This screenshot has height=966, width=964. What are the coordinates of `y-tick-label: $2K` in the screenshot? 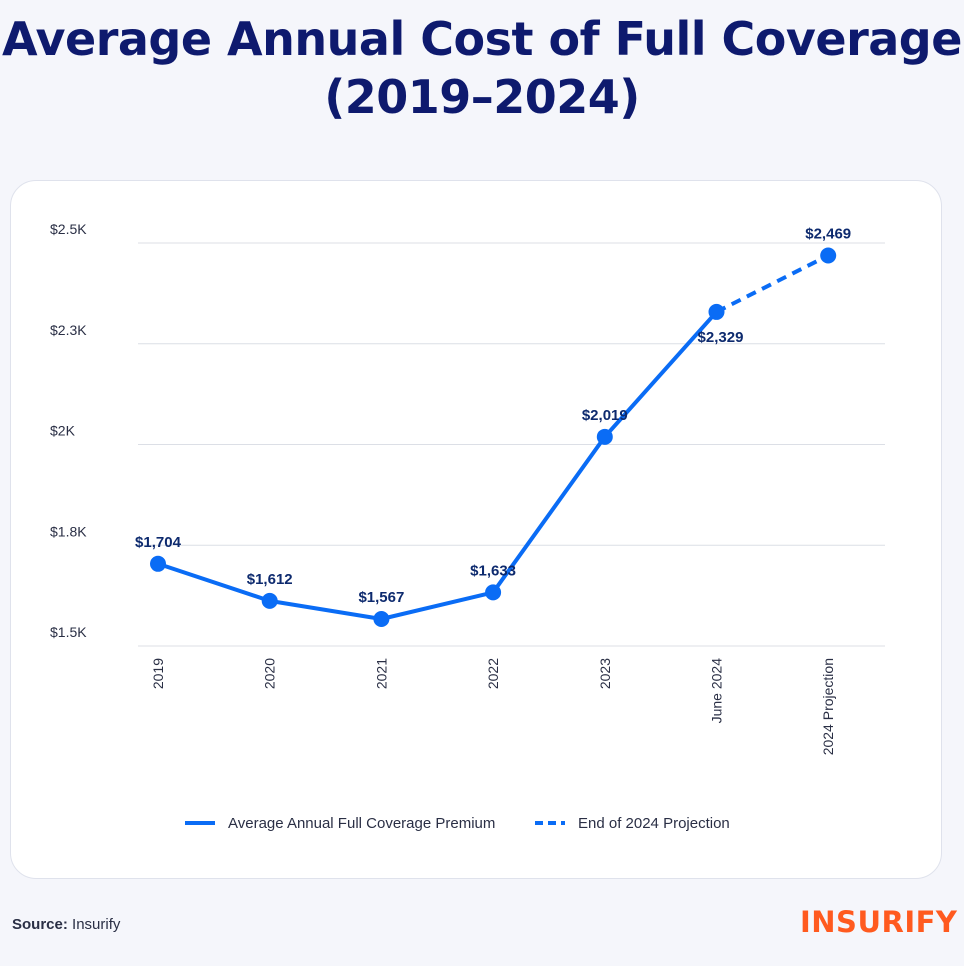 It's located at (63, 431).